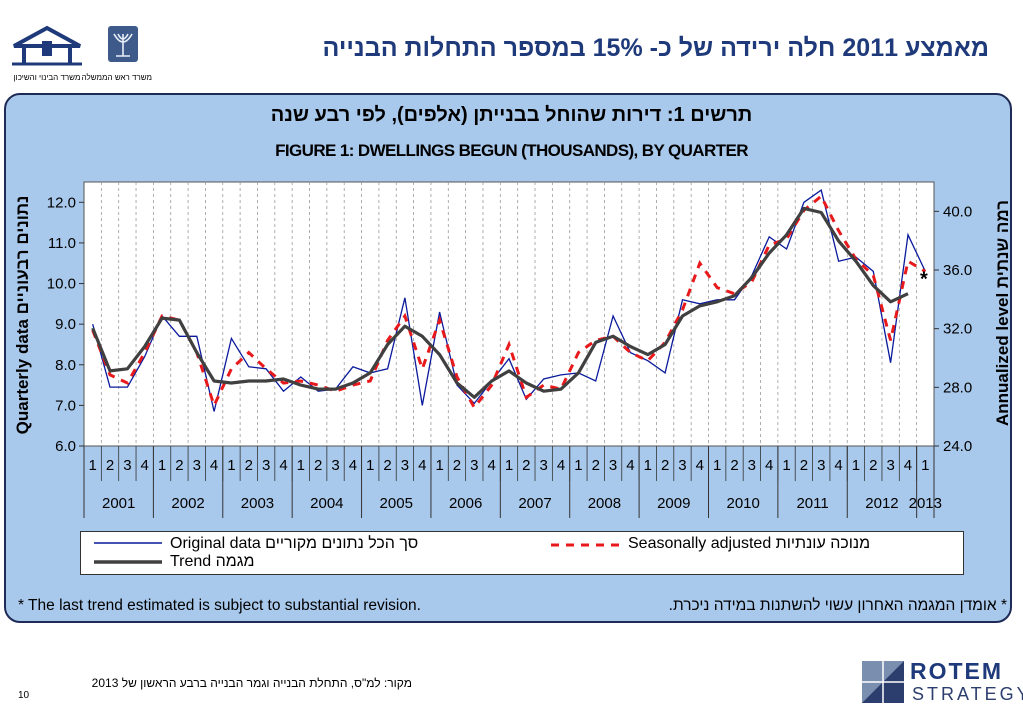  I want to click on left-axis-tick-label: 11.0, so click(62, 243).